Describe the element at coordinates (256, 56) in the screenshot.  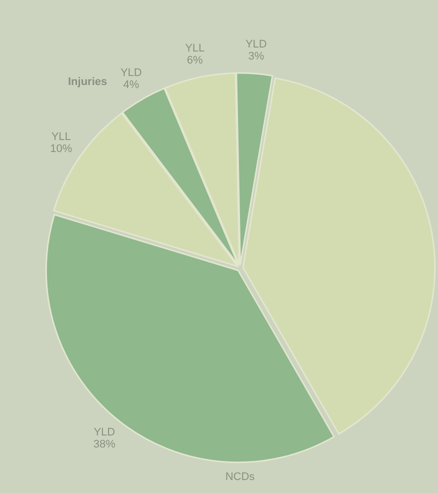
I see `data-label: 3%` at that location.